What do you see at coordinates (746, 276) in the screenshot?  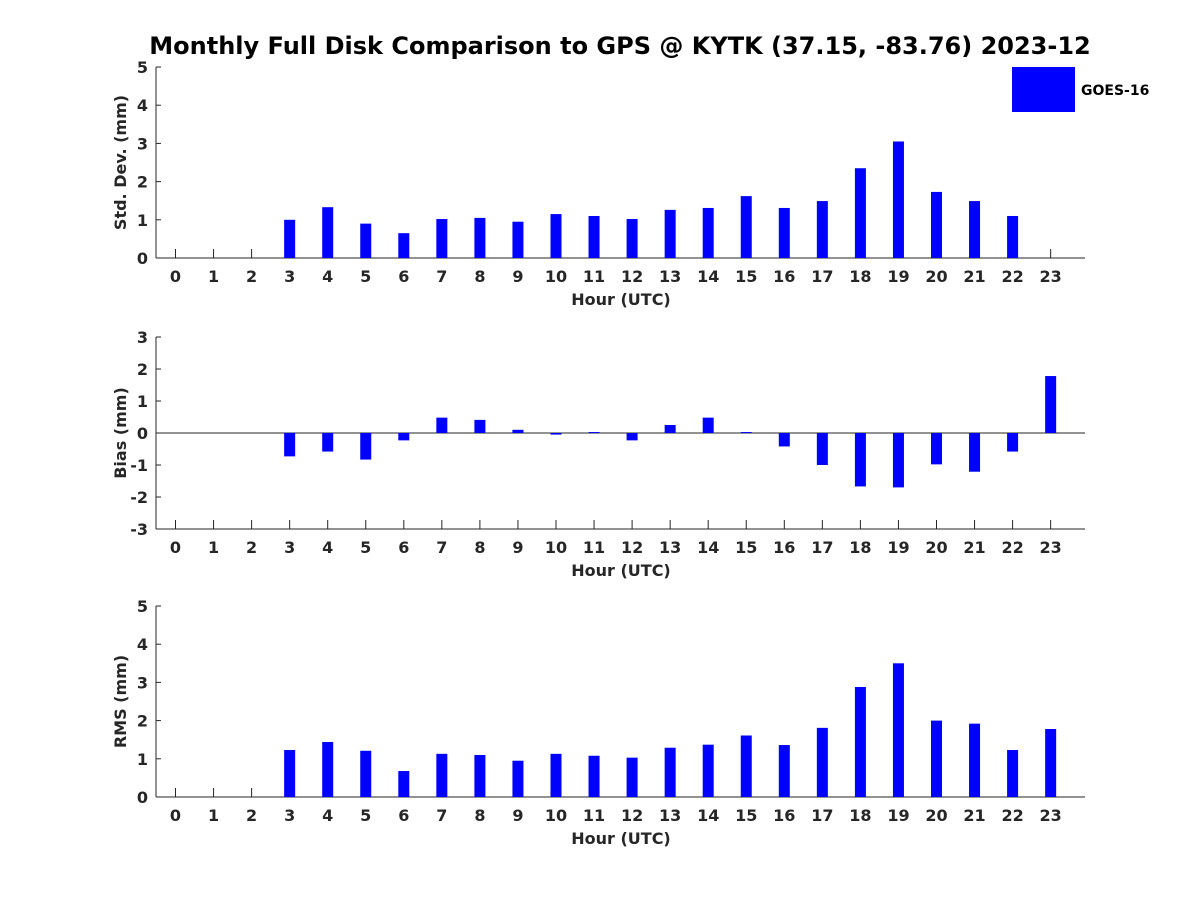 I see `x-tick-label: 15` at bounding box center [746, 276].